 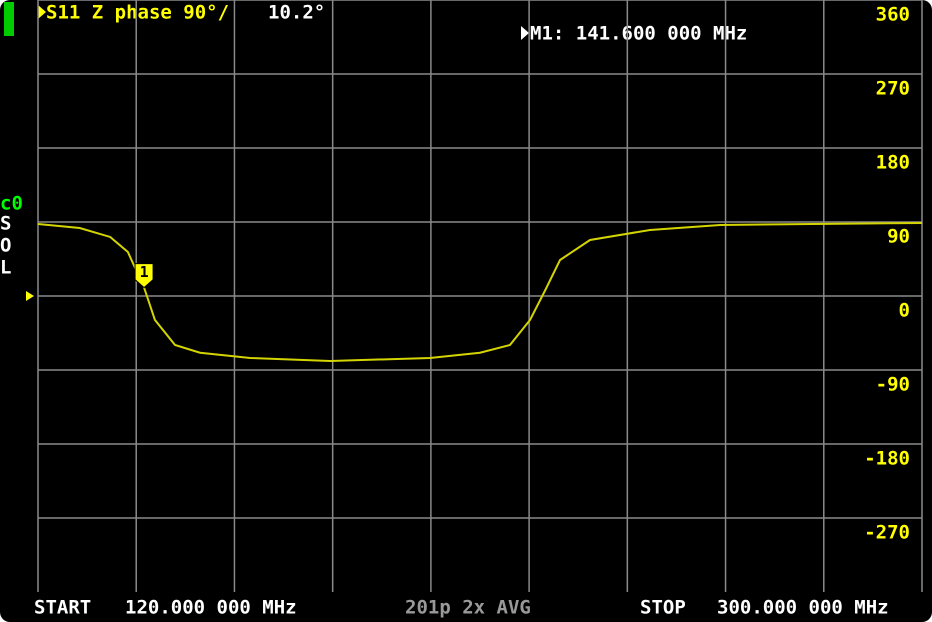 What do you see at coordinates (893, 163) in the screenshot?
I see `y-tick-label: 180` at bounding box center [893, 163].